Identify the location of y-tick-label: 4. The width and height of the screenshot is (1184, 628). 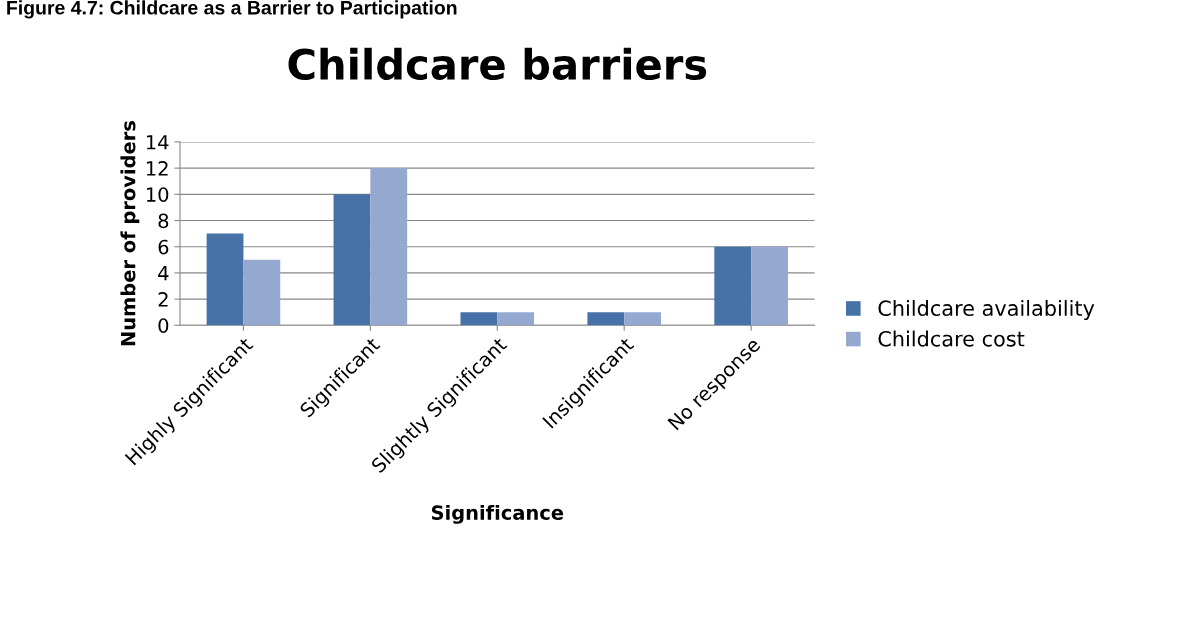
(163, 273).